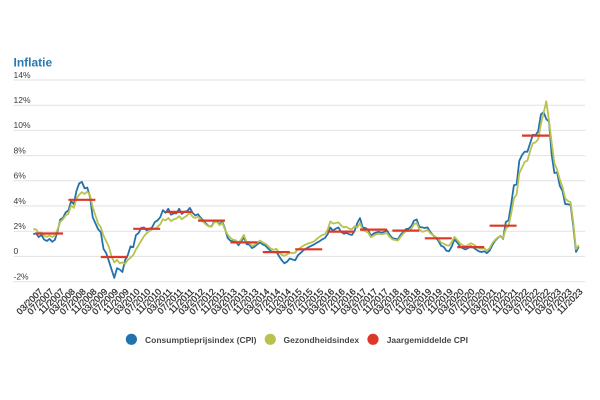  Describe the element at coordinates (20, 226) in the screenshot. I see `svg-text: 2%` at that location.